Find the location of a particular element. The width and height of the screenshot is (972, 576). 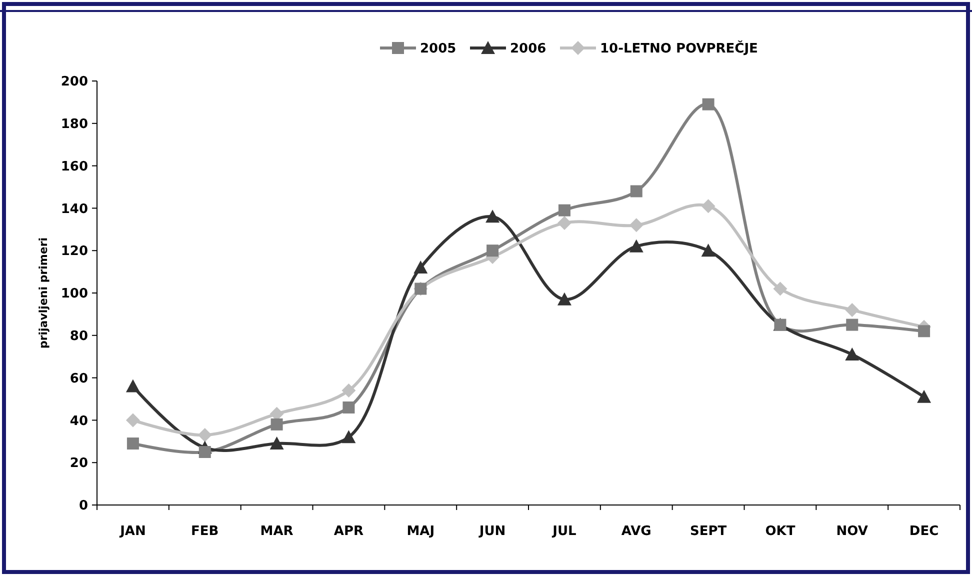

x-tick-label: JUN is located at coordinates (492, 531).